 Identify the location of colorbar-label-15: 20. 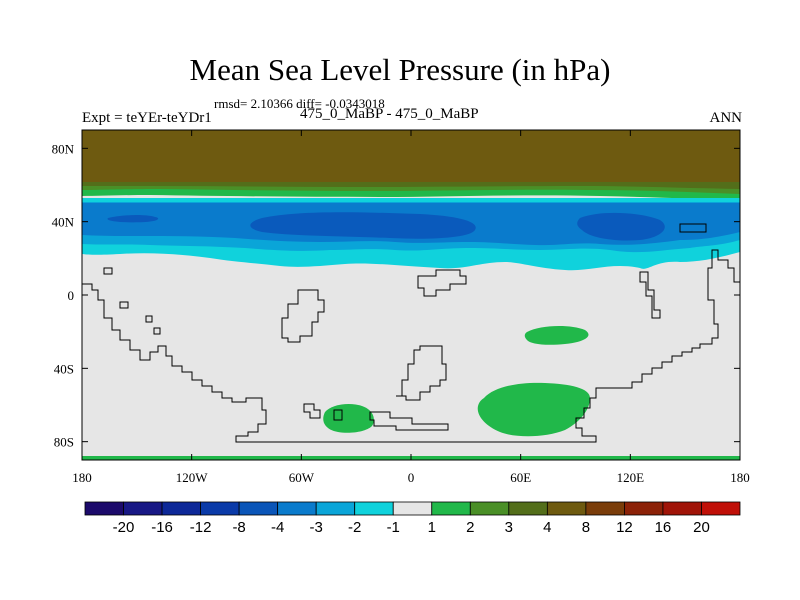
(701, 527).